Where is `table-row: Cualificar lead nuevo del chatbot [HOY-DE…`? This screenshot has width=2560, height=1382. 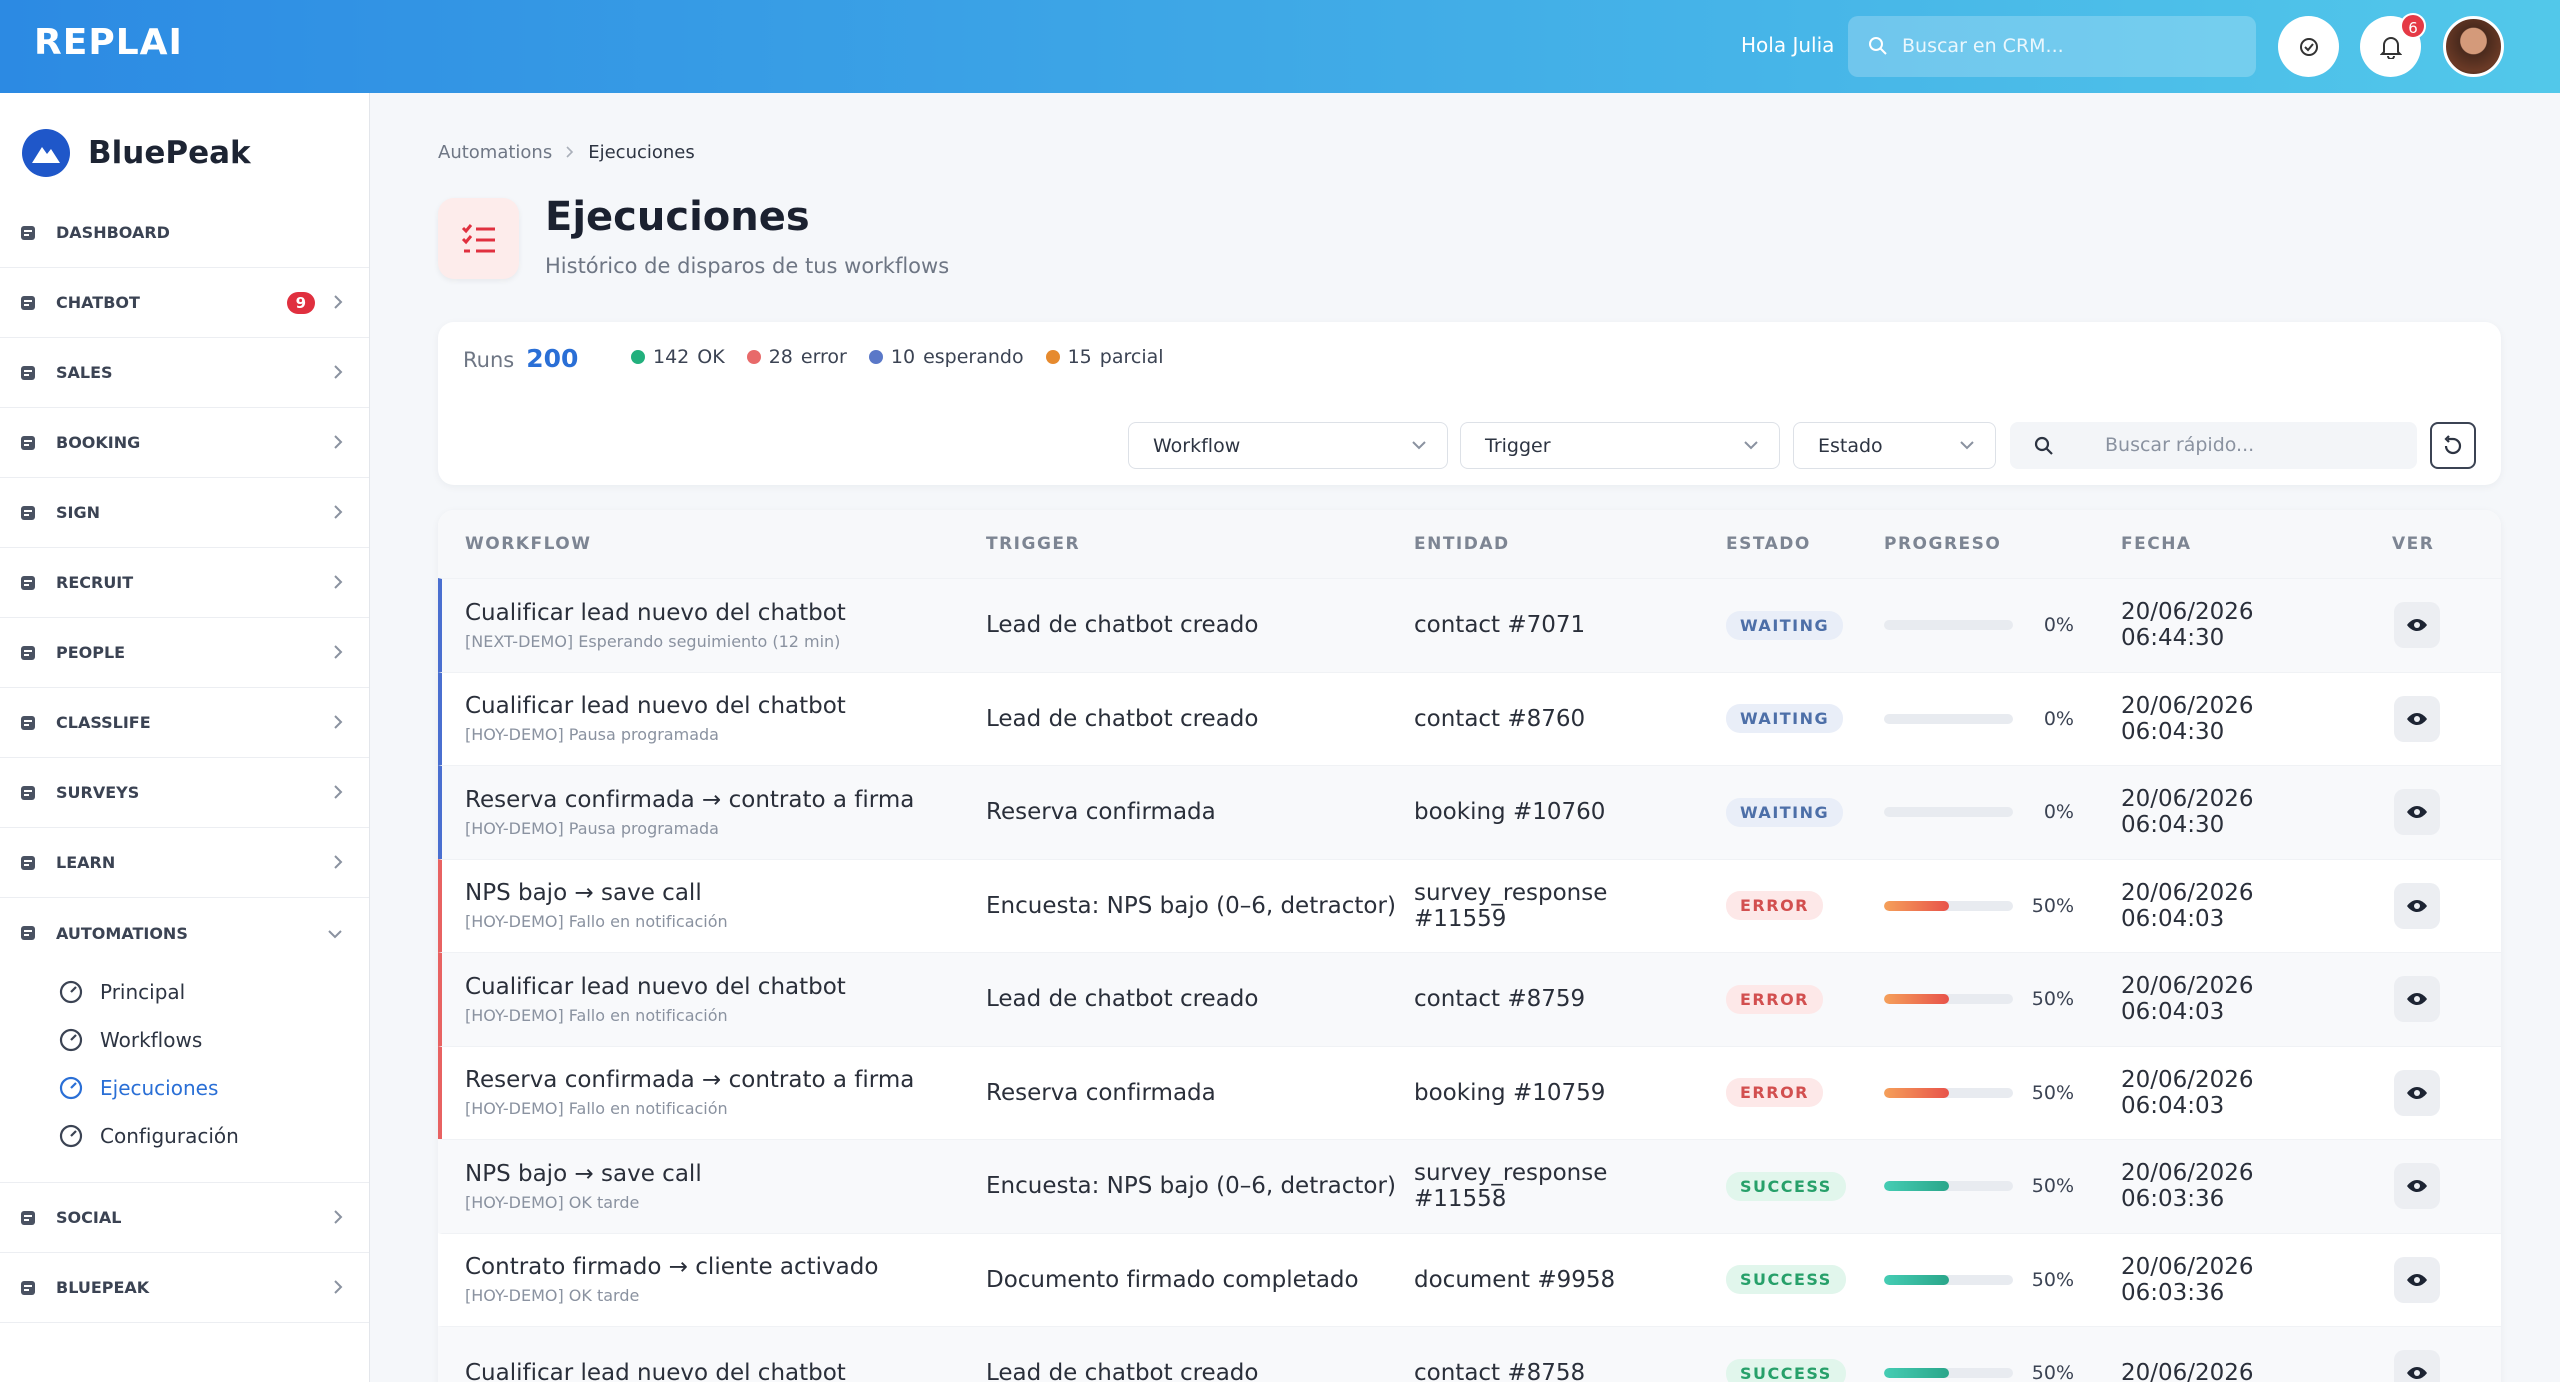
table-row: Cualificar lead nuevo del chatbot [HOY-DE… is located at coordinates (1469, 999).